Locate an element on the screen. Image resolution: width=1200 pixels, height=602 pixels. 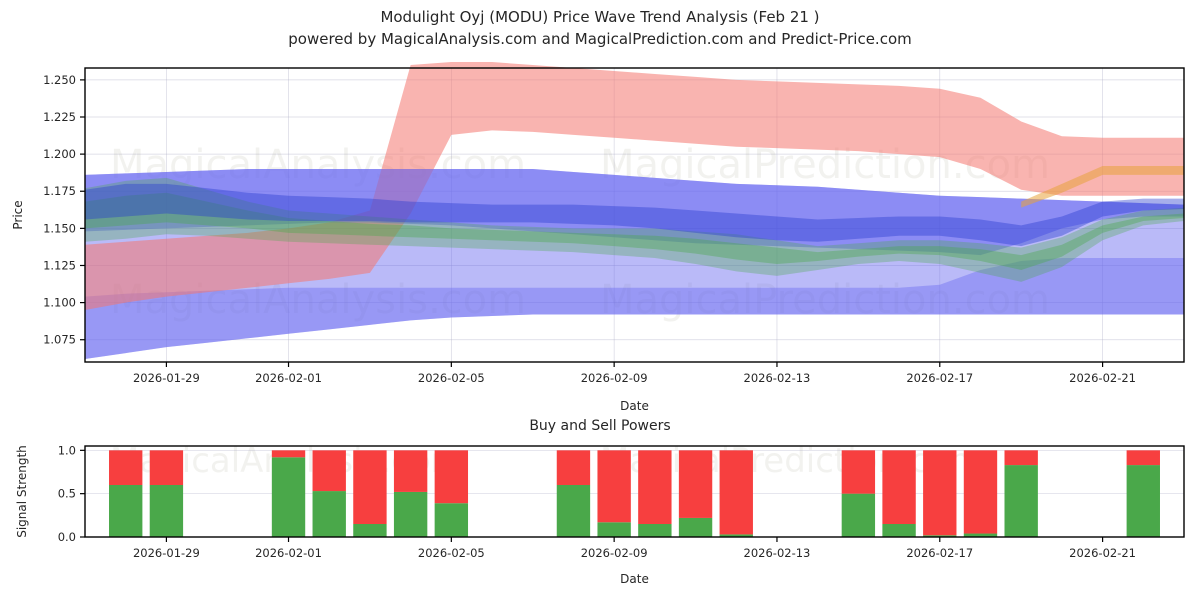
plot-border is located at coordinates (634, 491).